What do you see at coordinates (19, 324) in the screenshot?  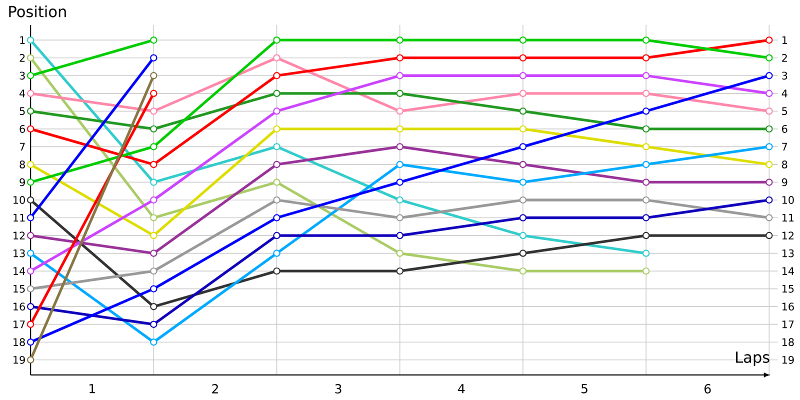 I see `y-tick-label: 17` at bounding box center [19, 324].